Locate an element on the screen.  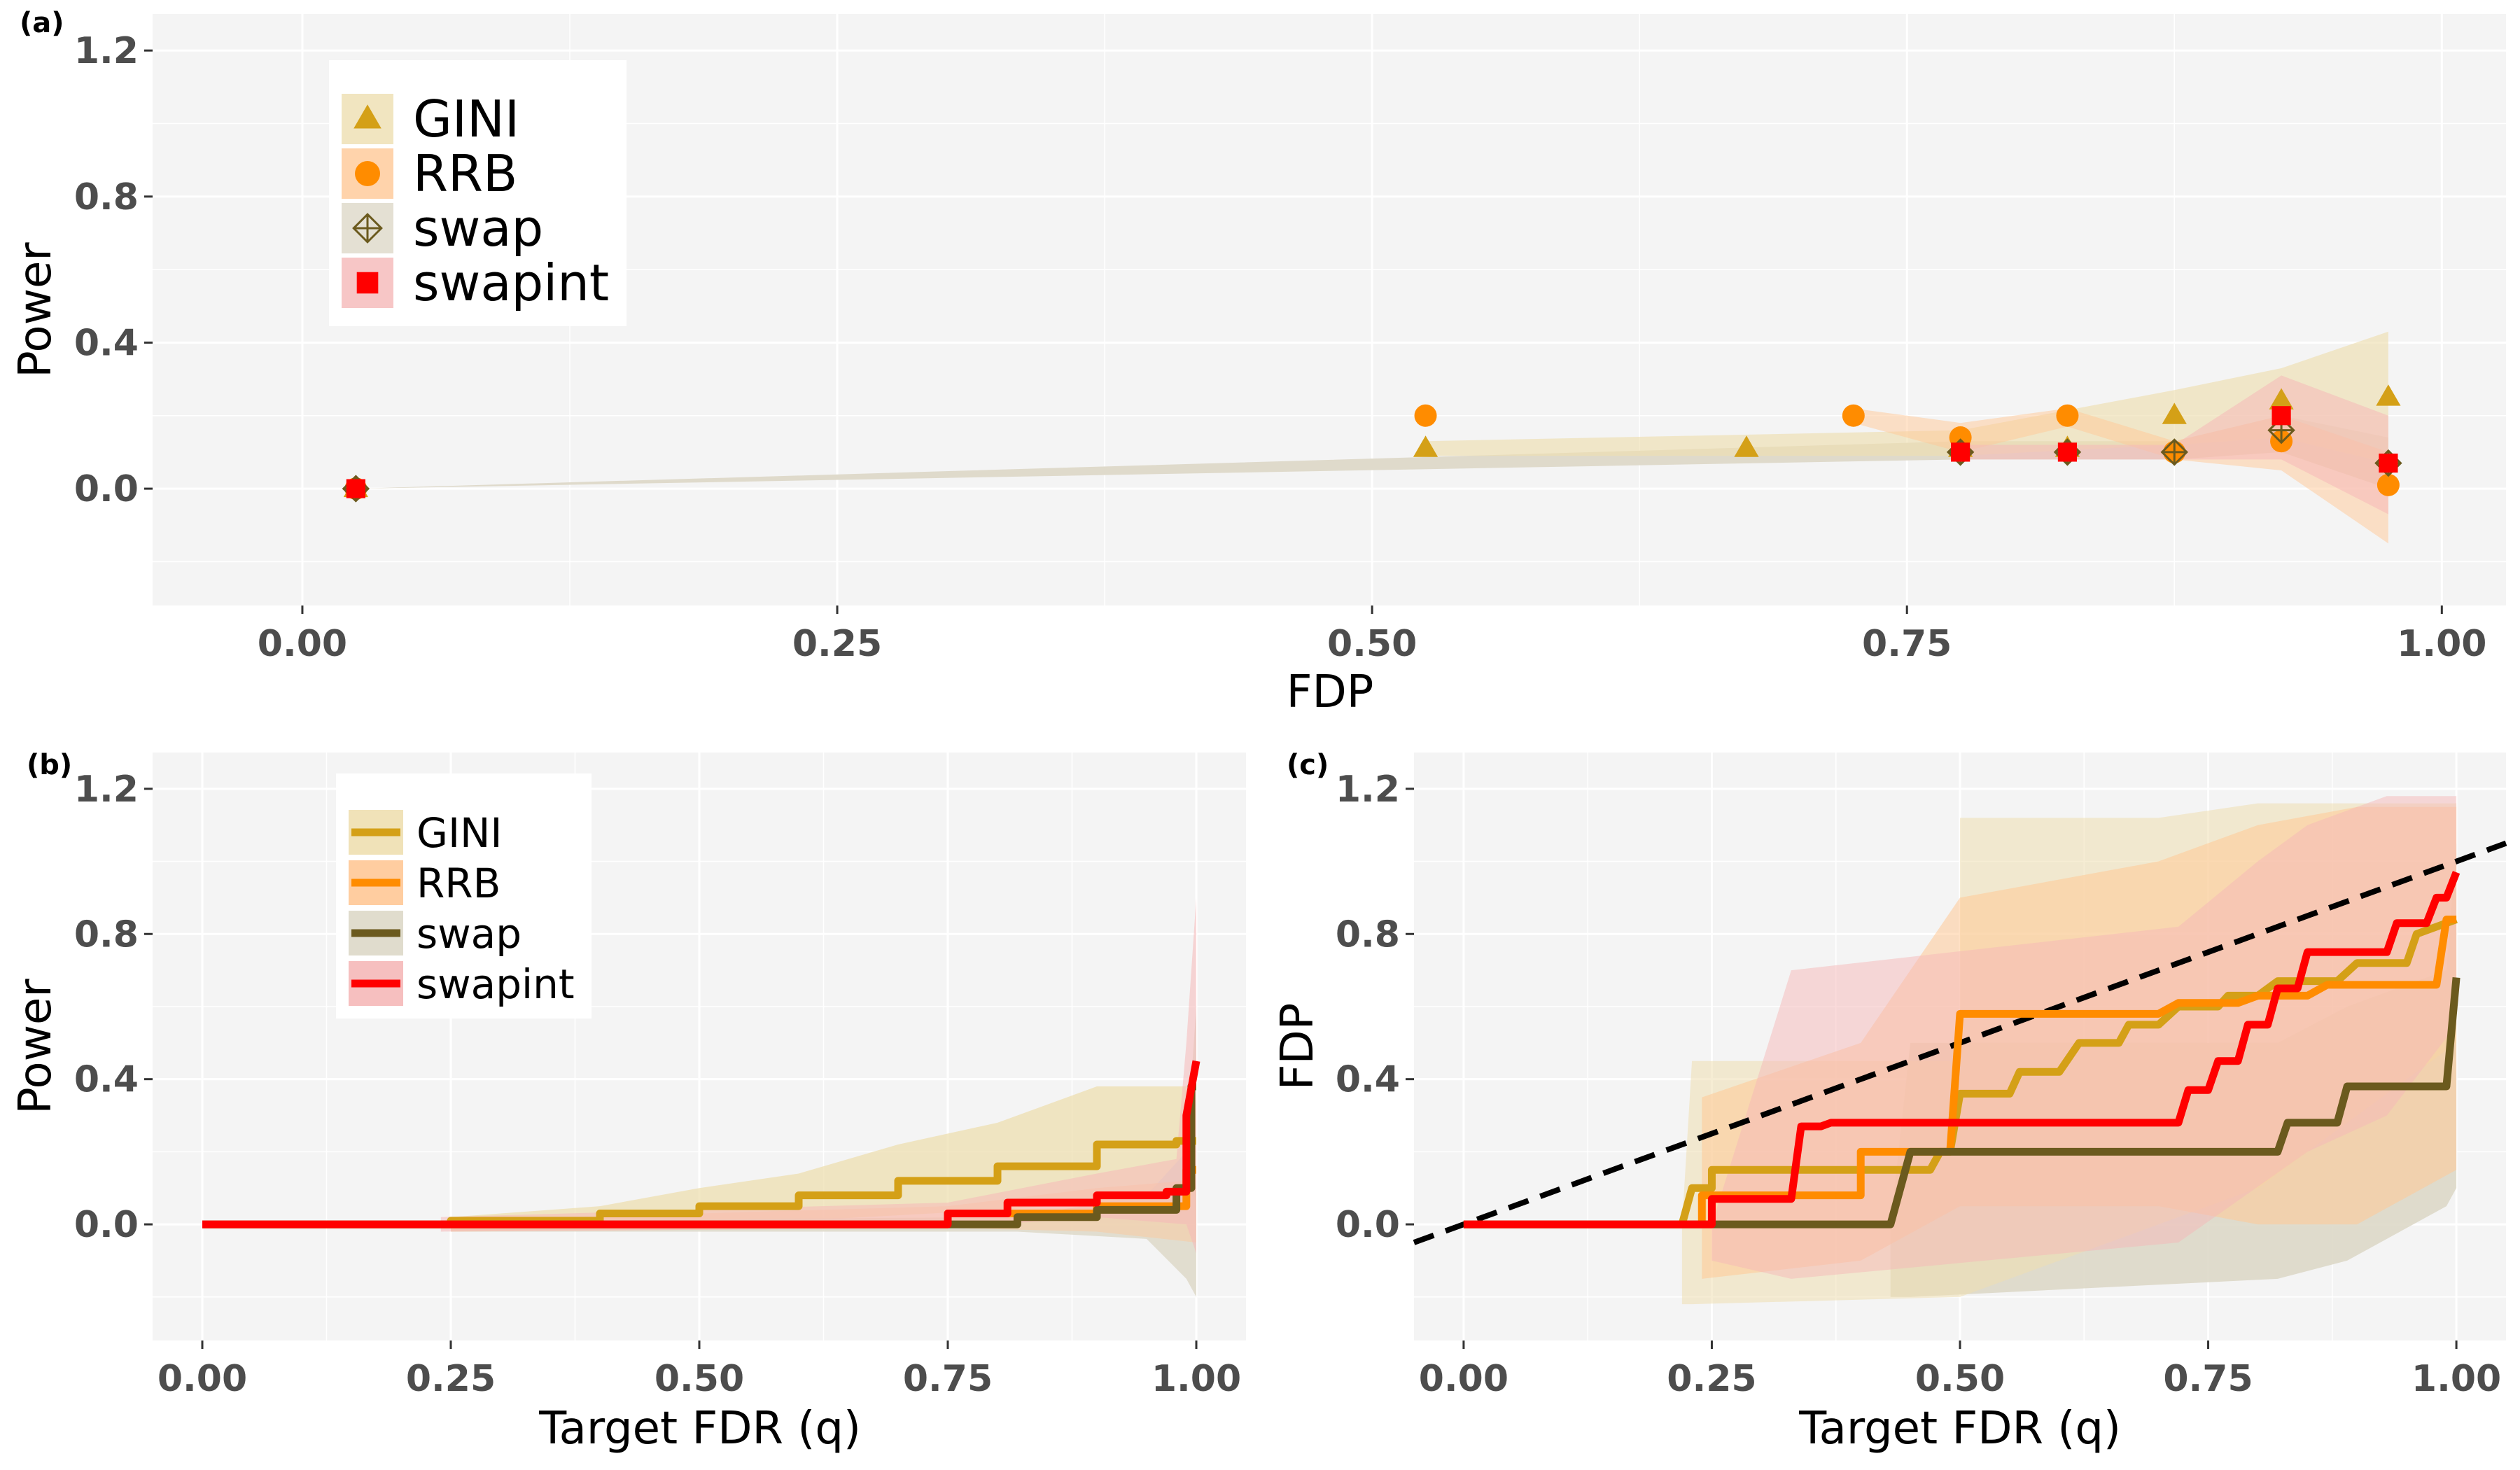
panel-c-x-axis-title: Target FDR (q) is located at coordinates (1959, 1429).